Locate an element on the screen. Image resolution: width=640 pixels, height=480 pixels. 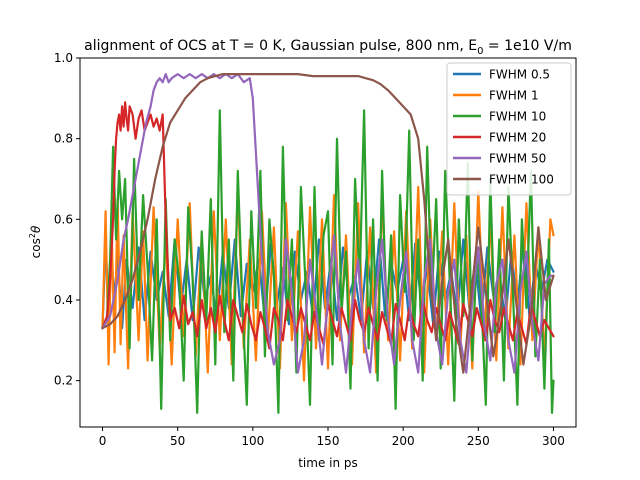
x-tick-label: 200 is located at coordinates (403, 441).